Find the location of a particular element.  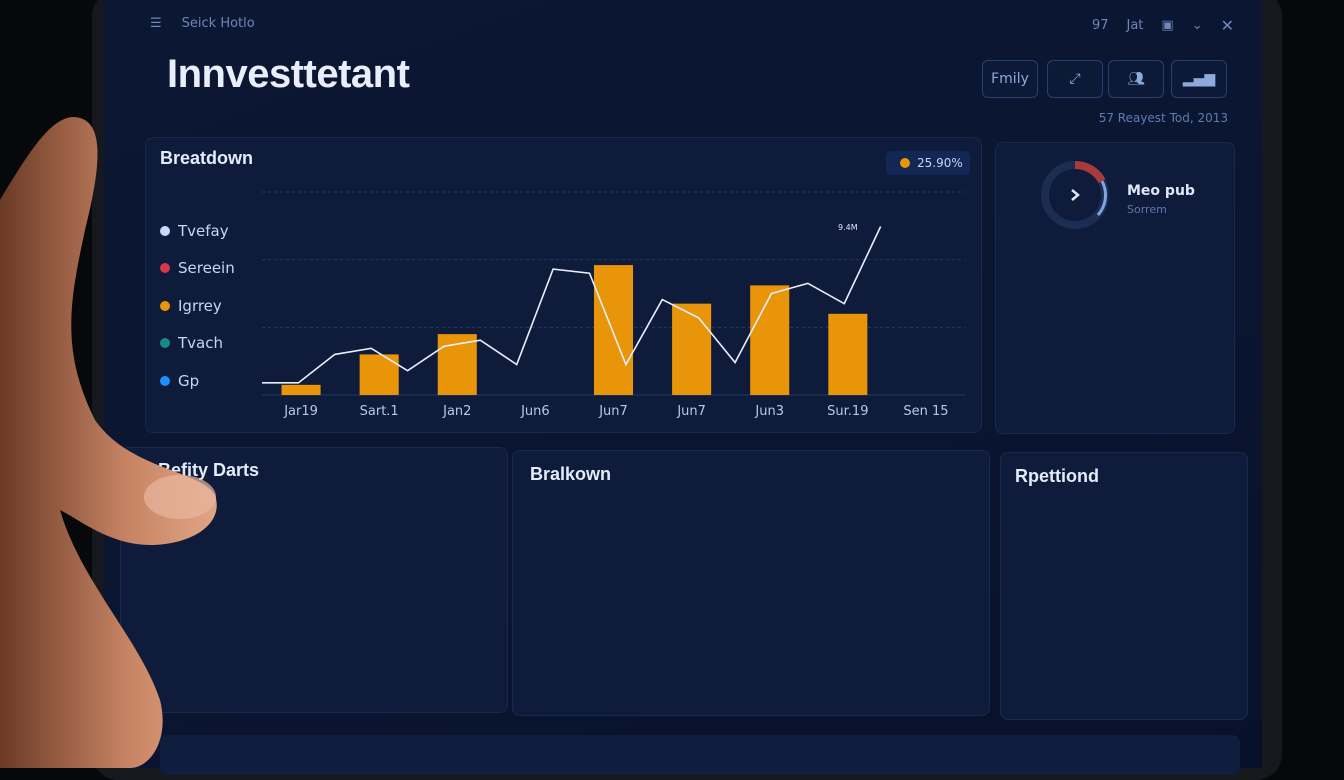

bottom-left-panel is located at coordinates (314, 580).